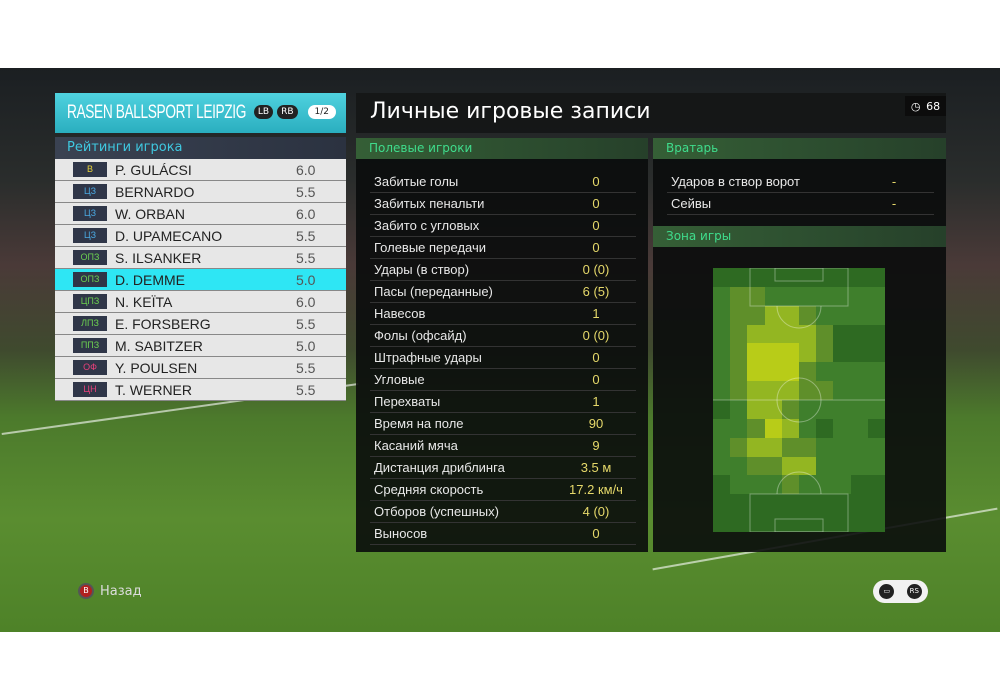  Describe the element at coordinates (503, 226) in the screenshot. I see `stat-row: Забито с угловых 0` at that location.